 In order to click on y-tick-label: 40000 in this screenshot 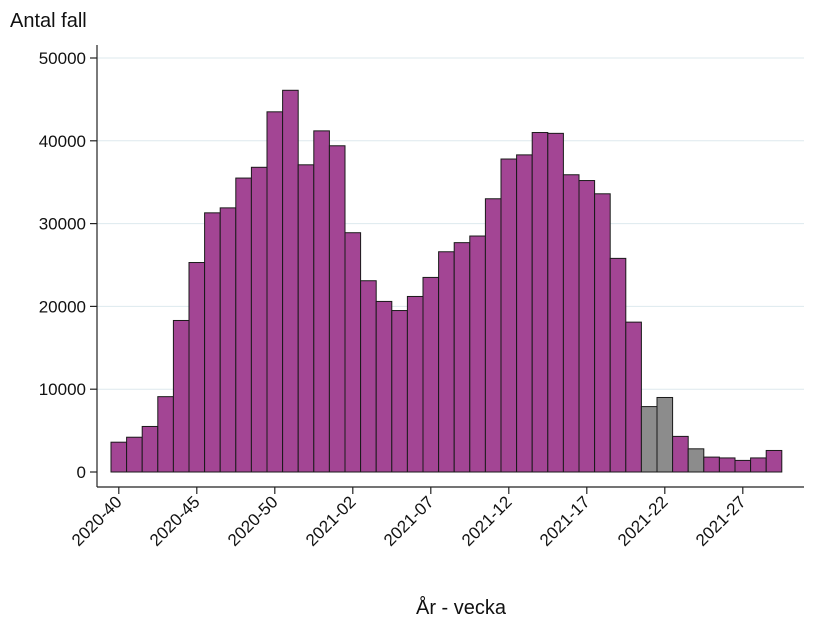, I will do `click(62, 141)`.